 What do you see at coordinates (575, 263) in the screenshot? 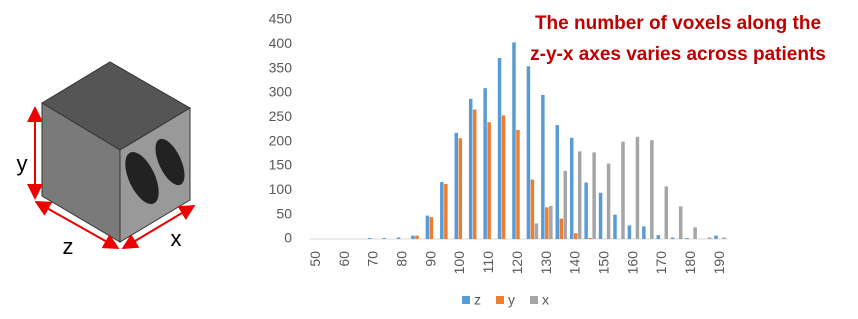
I see `x-tick-label: 140` at bounding box center [575, 263].